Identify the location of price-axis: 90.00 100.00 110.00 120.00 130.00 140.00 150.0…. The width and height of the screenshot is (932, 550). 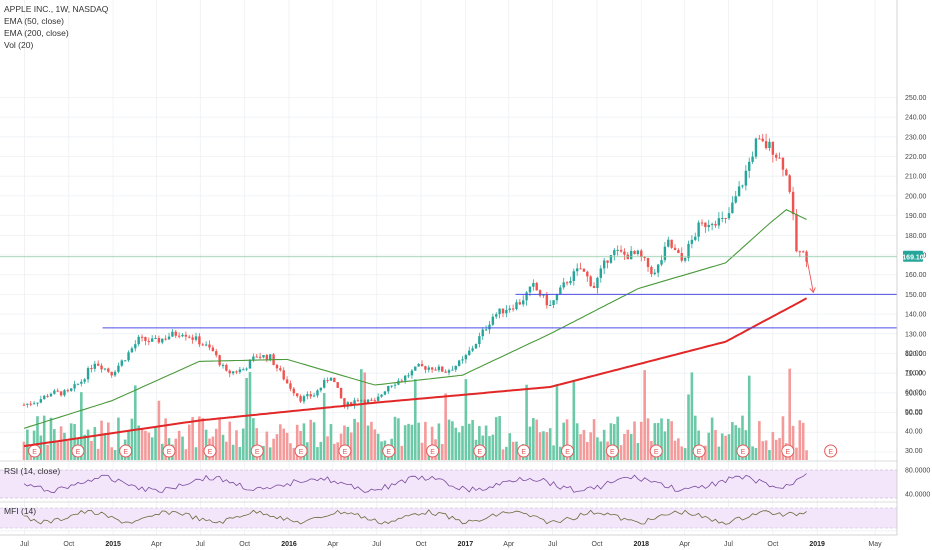
(913, 267).